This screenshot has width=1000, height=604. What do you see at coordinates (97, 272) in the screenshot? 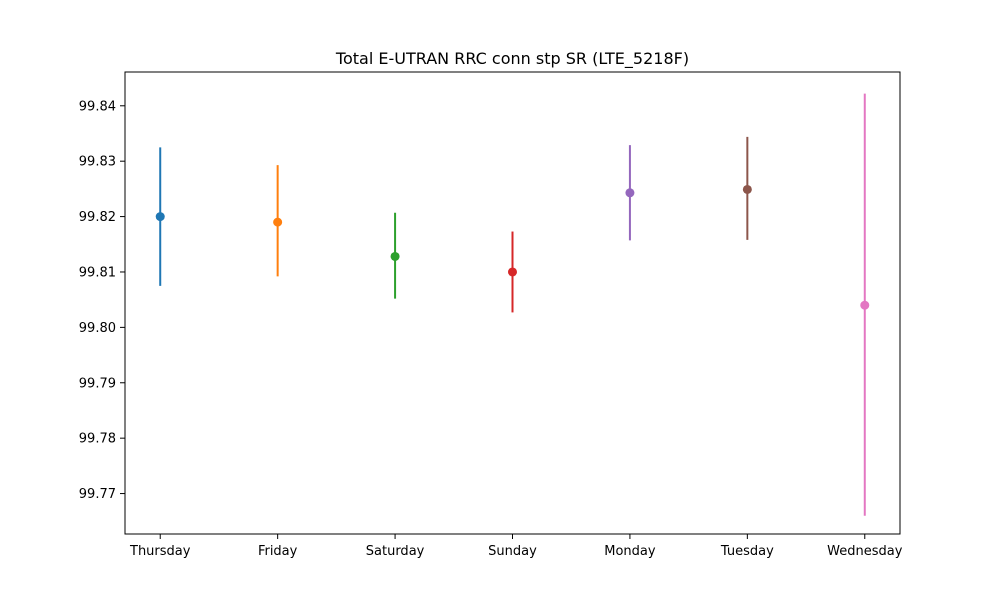
I see `y-tick-label: 99.81` at bounding box center [97, 272].